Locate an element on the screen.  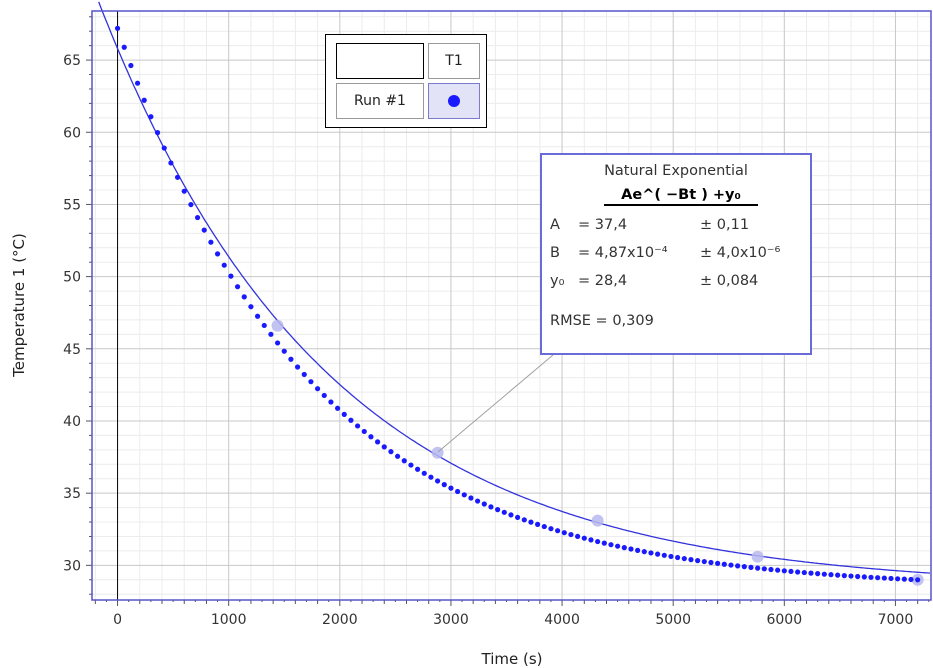
legend-run-name: Run #1 is located at coordinates (380, 101).